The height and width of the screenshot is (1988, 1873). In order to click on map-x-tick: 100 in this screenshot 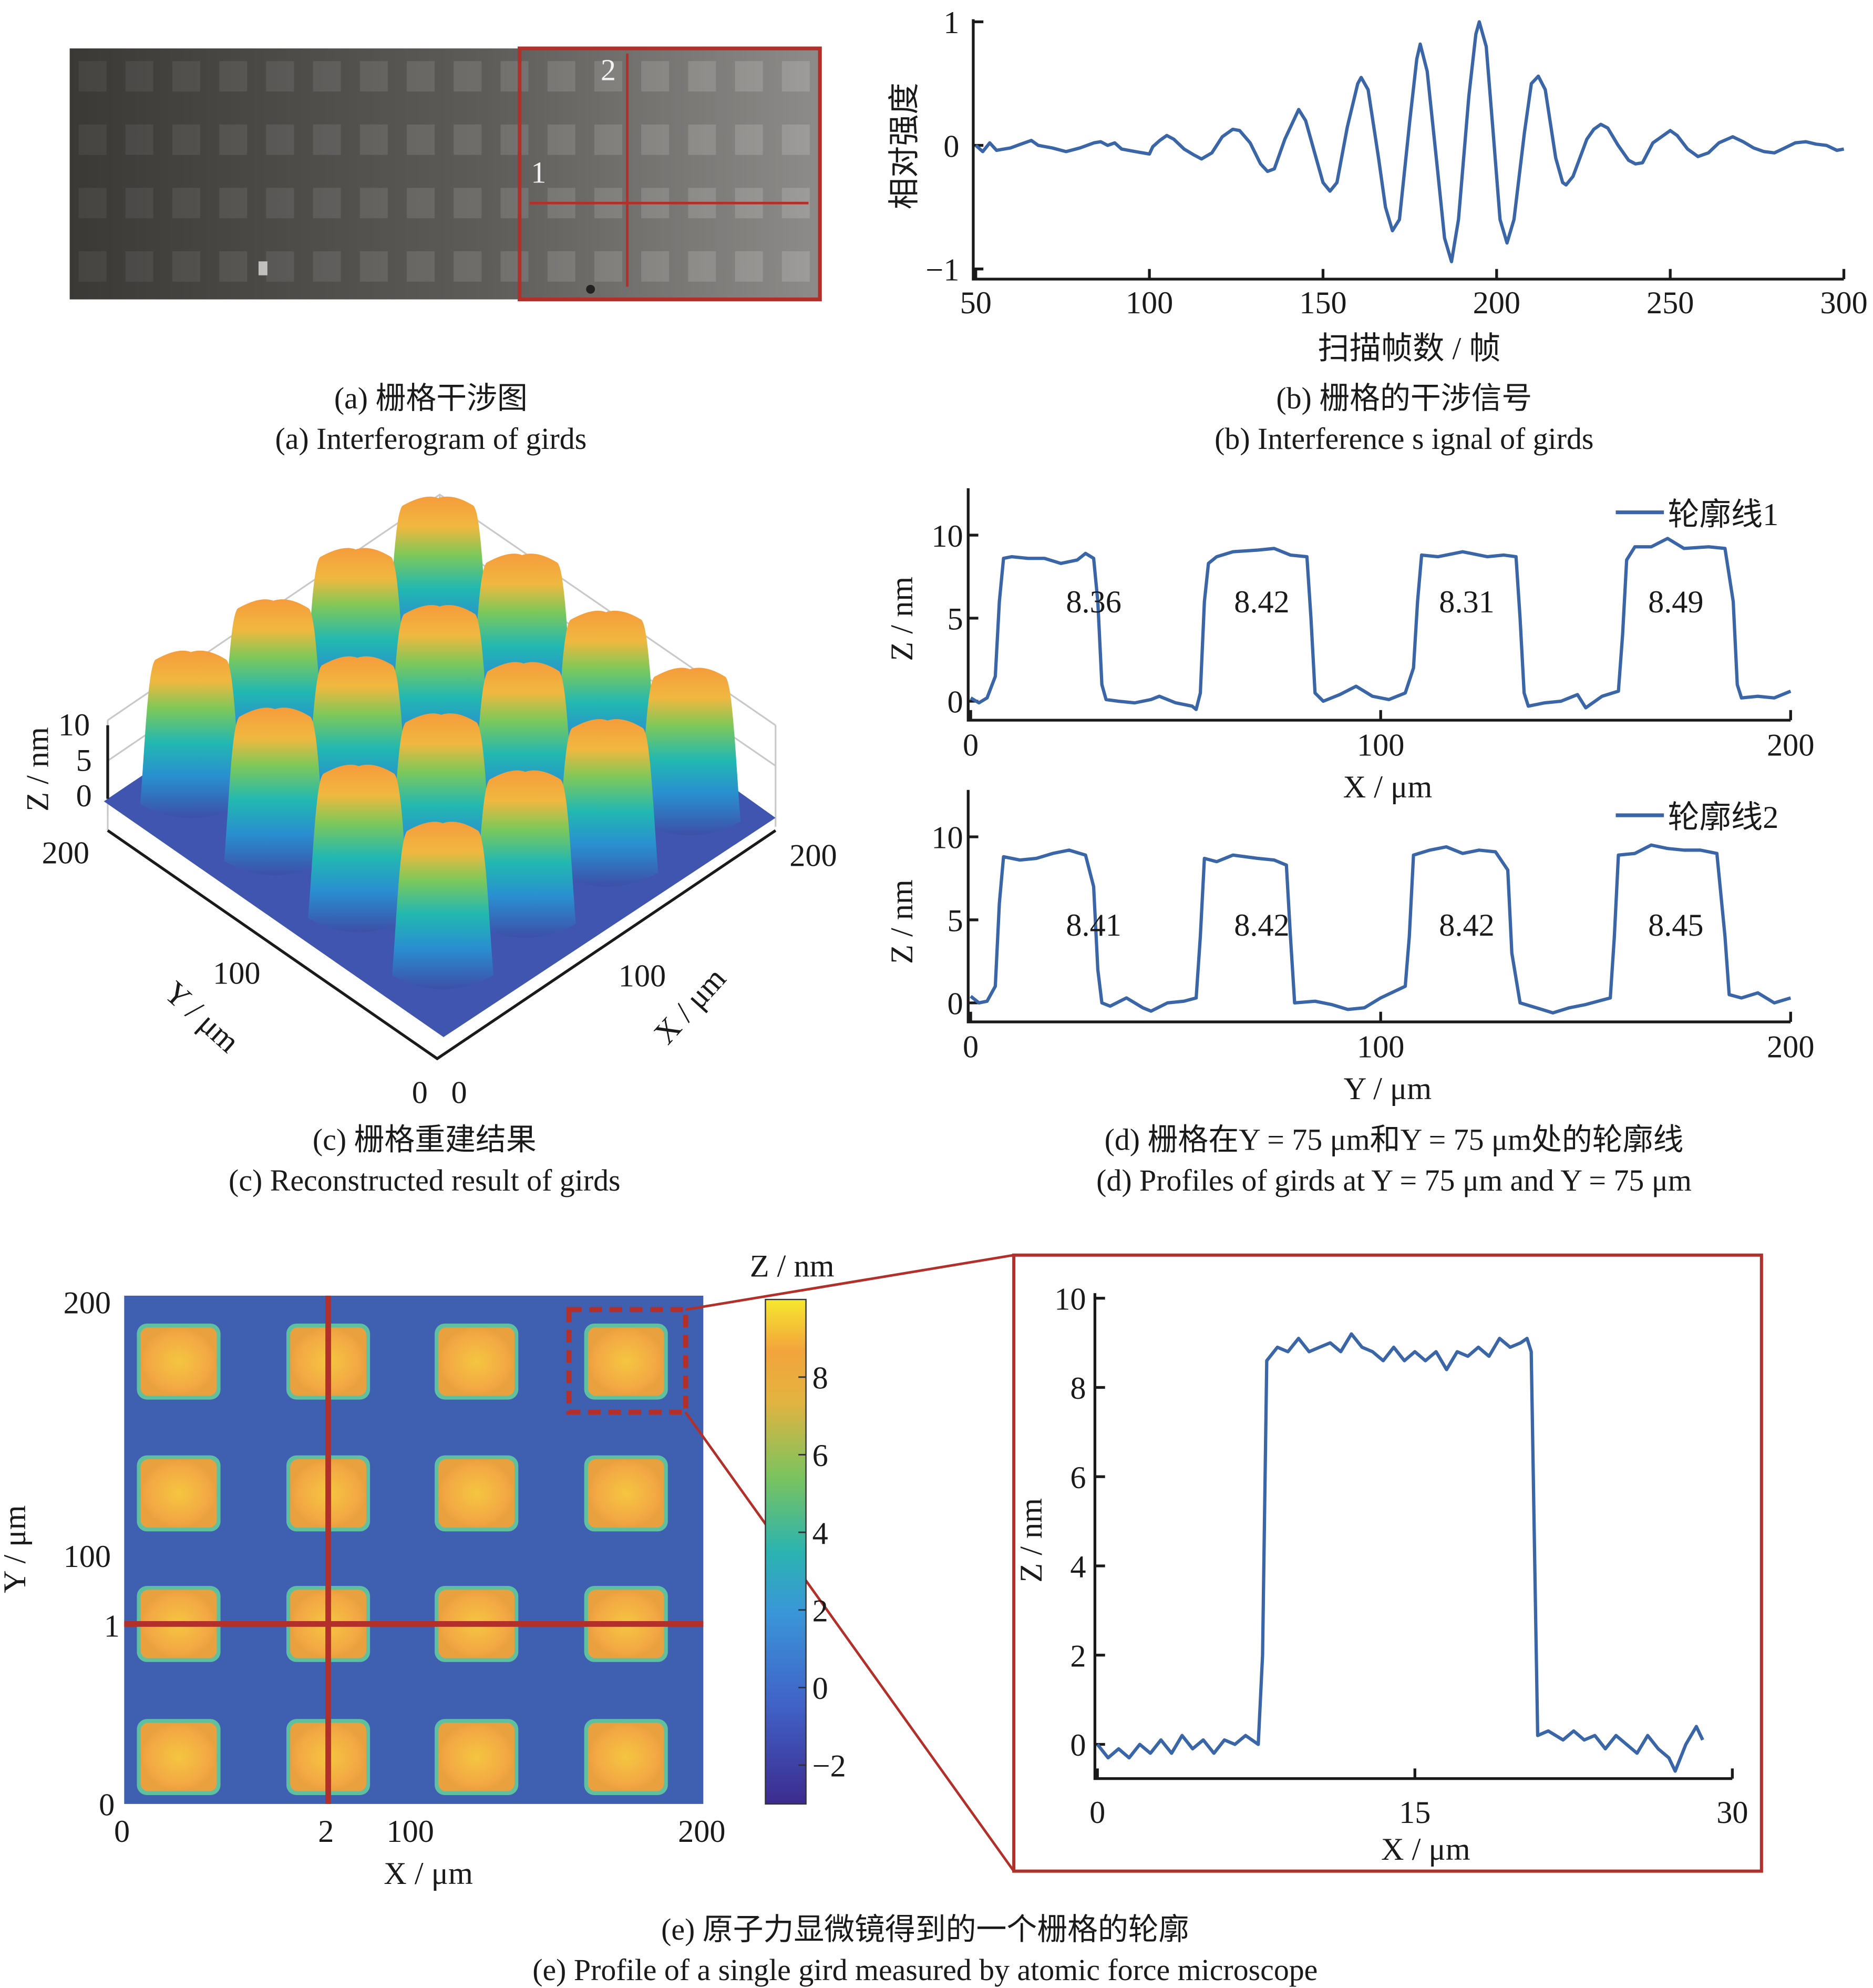, I will do `click(410, 1832)`.